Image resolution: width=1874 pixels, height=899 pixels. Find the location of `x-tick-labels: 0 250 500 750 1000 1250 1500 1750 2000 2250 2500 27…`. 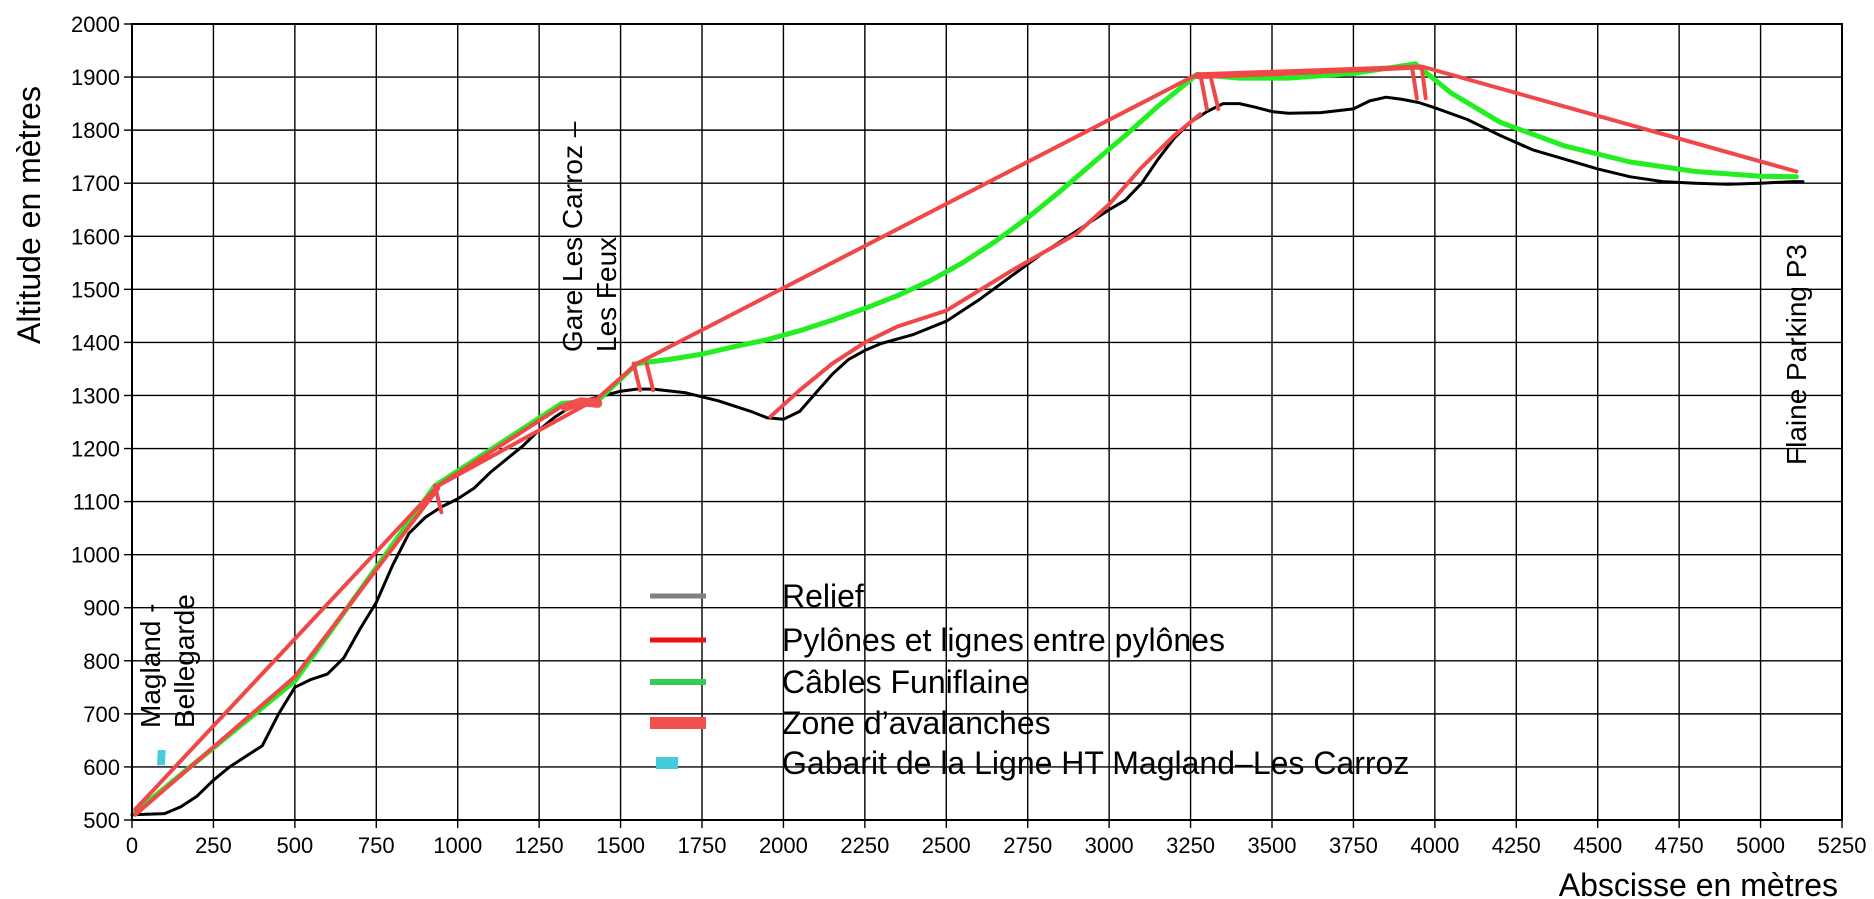

x-tick-labels: 0 250 500 750 1000 1250 1500 1750 2000 2250 2500 27… is located at coordinates (996, 845).